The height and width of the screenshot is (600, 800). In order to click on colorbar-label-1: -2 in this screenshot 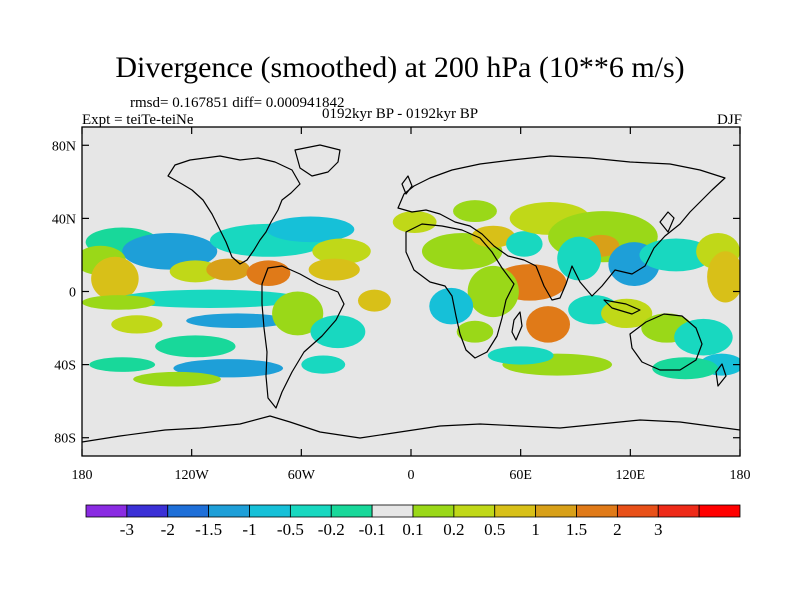, I will do `click(168, 529)`.